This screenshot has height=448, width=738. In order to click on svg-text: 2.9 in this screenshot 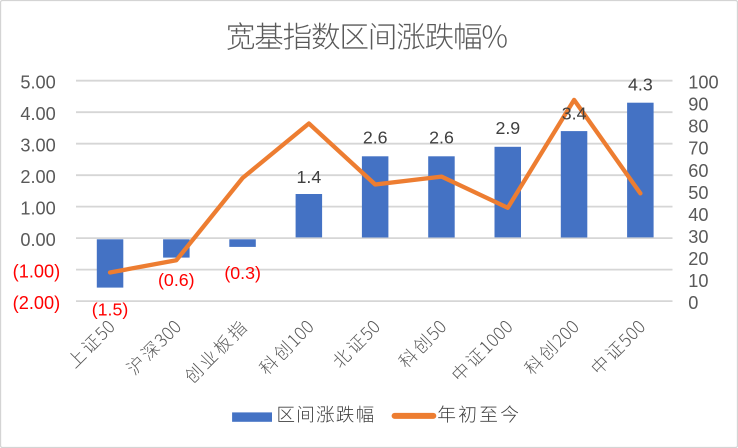, I will do `click(507, 128)`.